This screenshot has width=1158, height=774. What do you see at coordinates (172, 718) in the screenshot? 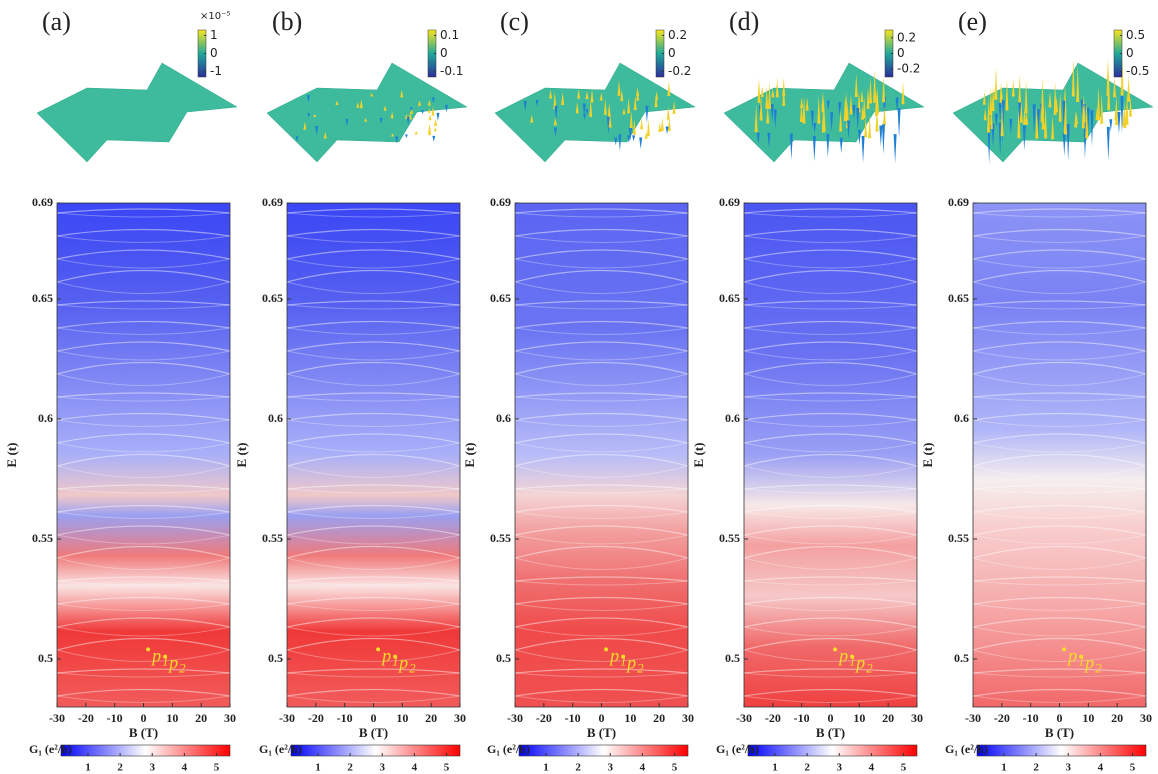
I see `x-tick-label: 10` at bounding box center [172, 718].